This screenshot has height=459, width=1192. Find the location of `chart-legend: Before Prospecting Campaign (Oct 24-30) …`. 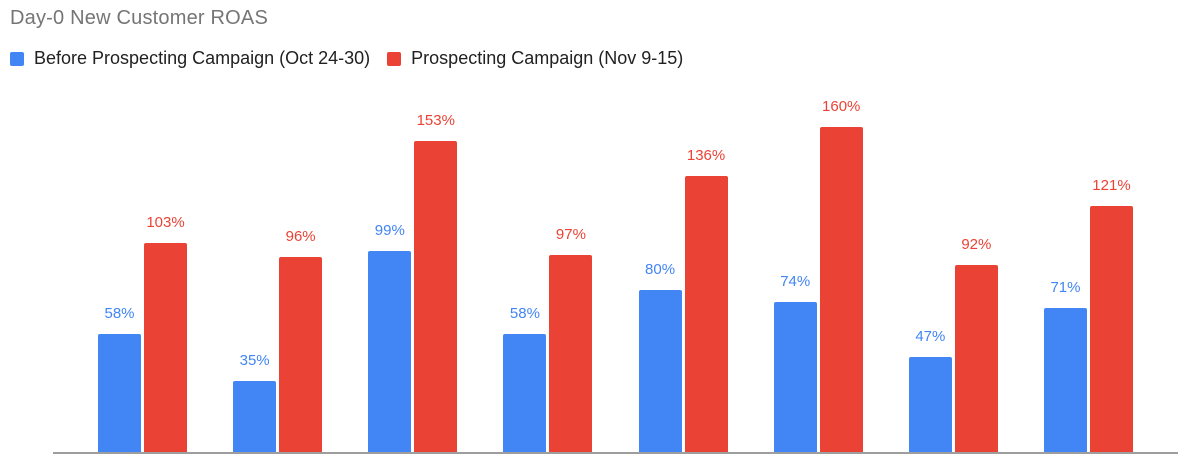

chart-legend: Before Prospecting Campaign (Oct 24-30) … is located at coordinates (346, 58).